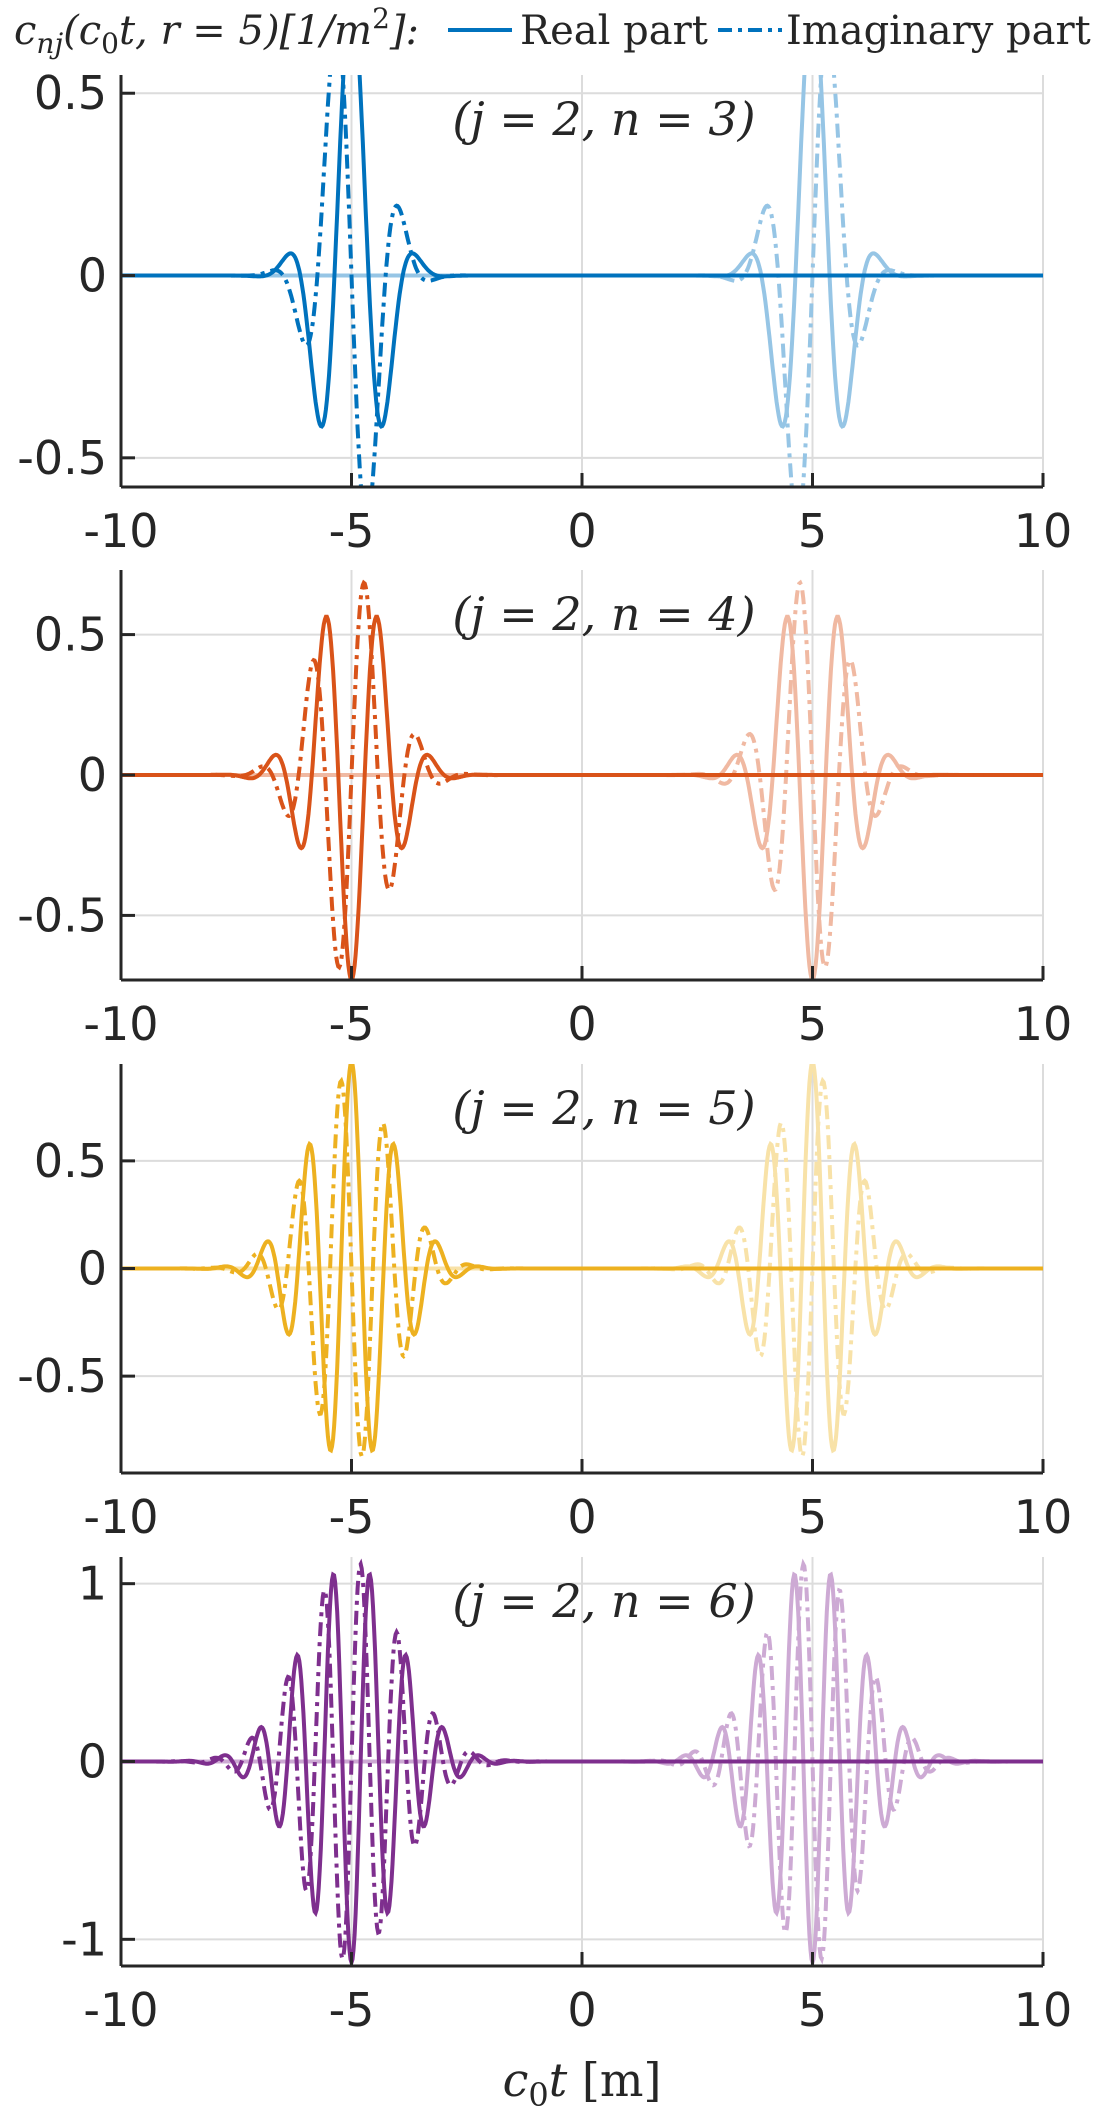 The width and height of the screenshot is (1094, 2114). I want to click on legend-imag-label: Imaginary part, so click(938, 31).